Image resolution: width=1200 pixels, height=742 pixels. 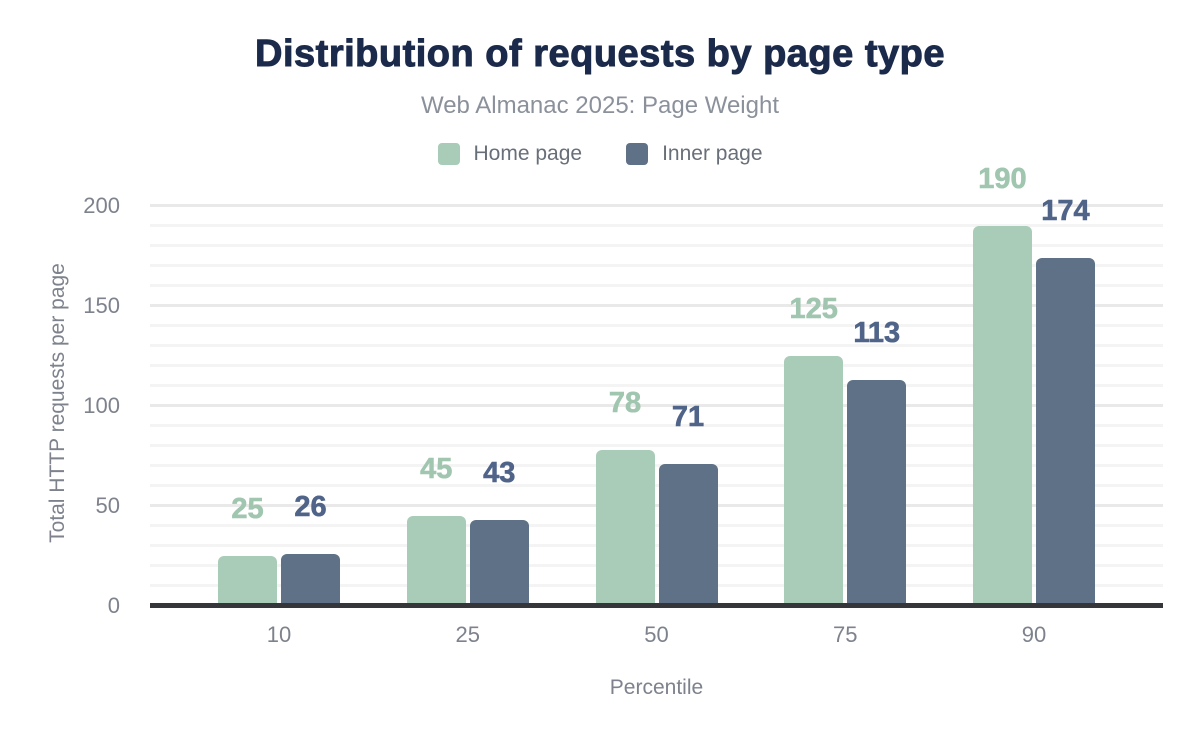 I want to click on x-tick-label-25: 25, so click(x=467, y=634).